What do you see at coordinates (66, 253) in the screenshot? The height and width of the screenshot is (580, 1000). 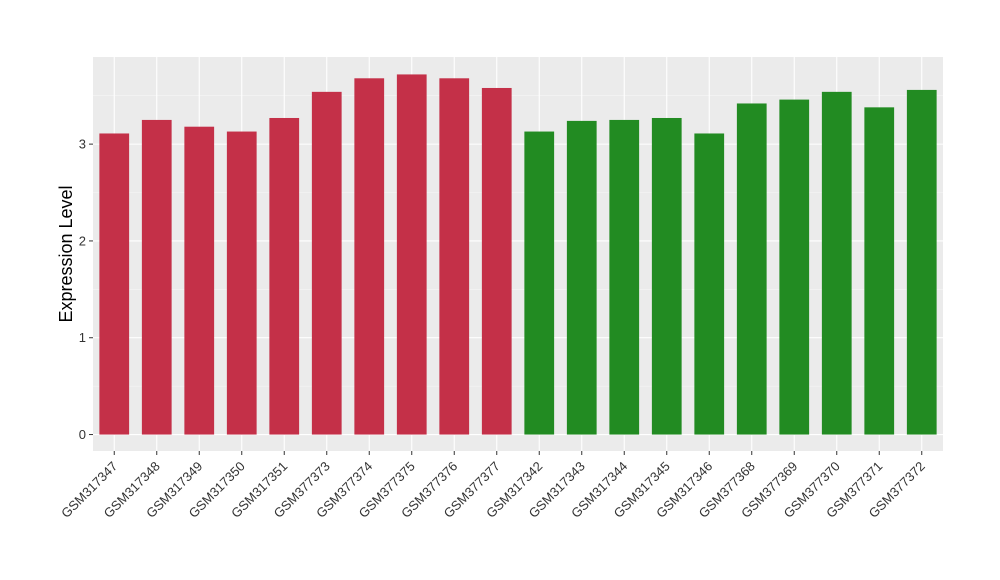 I see `y-axis-title: Expression Level` at bounding box center [66, 253].